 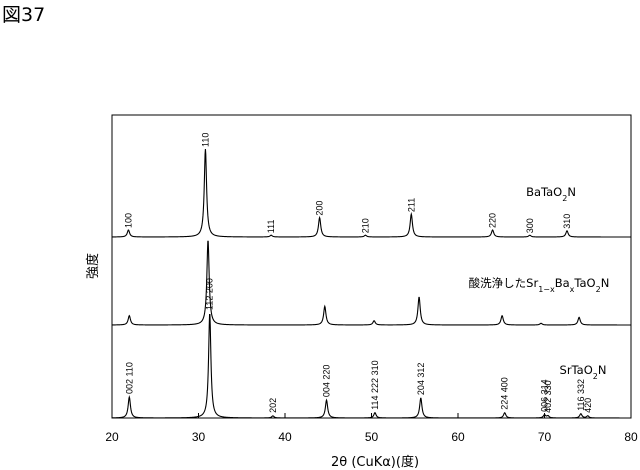 I want to click on x-tick-label: 50, so click(x=372, y=437).